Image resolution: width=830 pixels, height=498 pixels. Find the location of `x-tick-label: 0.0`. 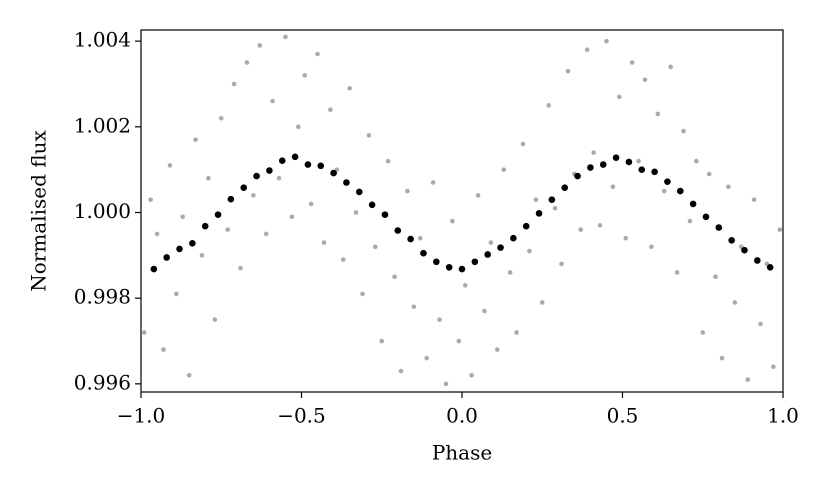

x-tick-label: 0.0 is located at coordinates (462, 416).